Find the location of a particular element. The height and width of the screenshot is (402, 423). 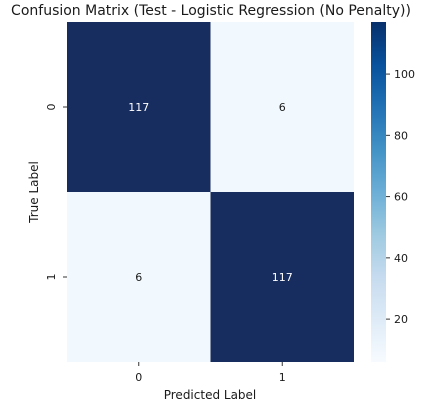

y-tick-label: 1 is located at coordinates (51, 277).